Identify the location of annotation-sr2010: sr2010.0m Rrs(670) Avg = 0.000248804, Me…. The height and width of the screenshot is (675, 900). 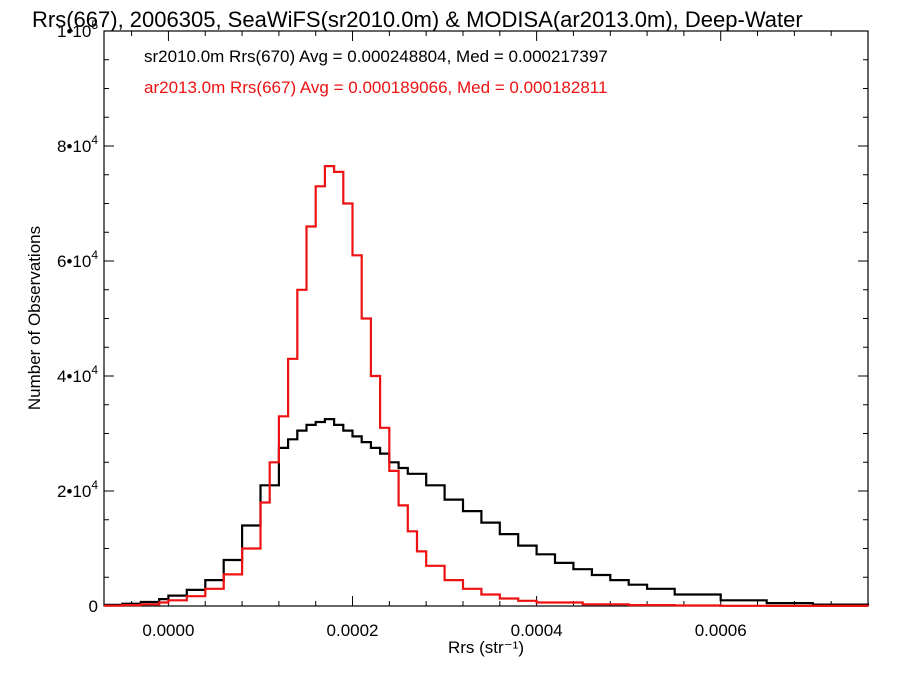
(376, 56).